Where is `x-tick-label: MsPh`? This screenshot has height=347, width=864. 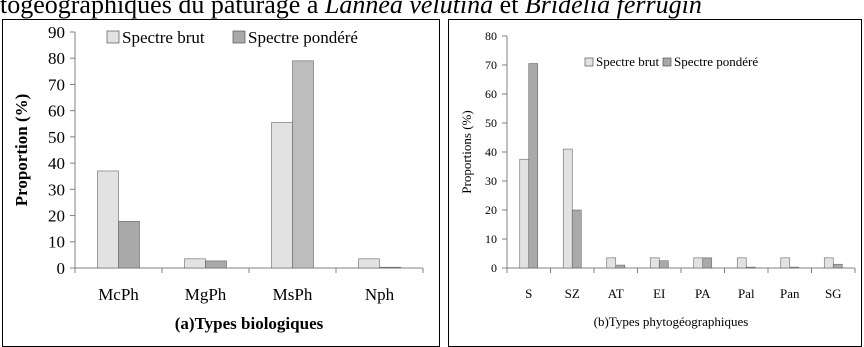 x-tick-label: MsPh is located at coordinates (293, 294).